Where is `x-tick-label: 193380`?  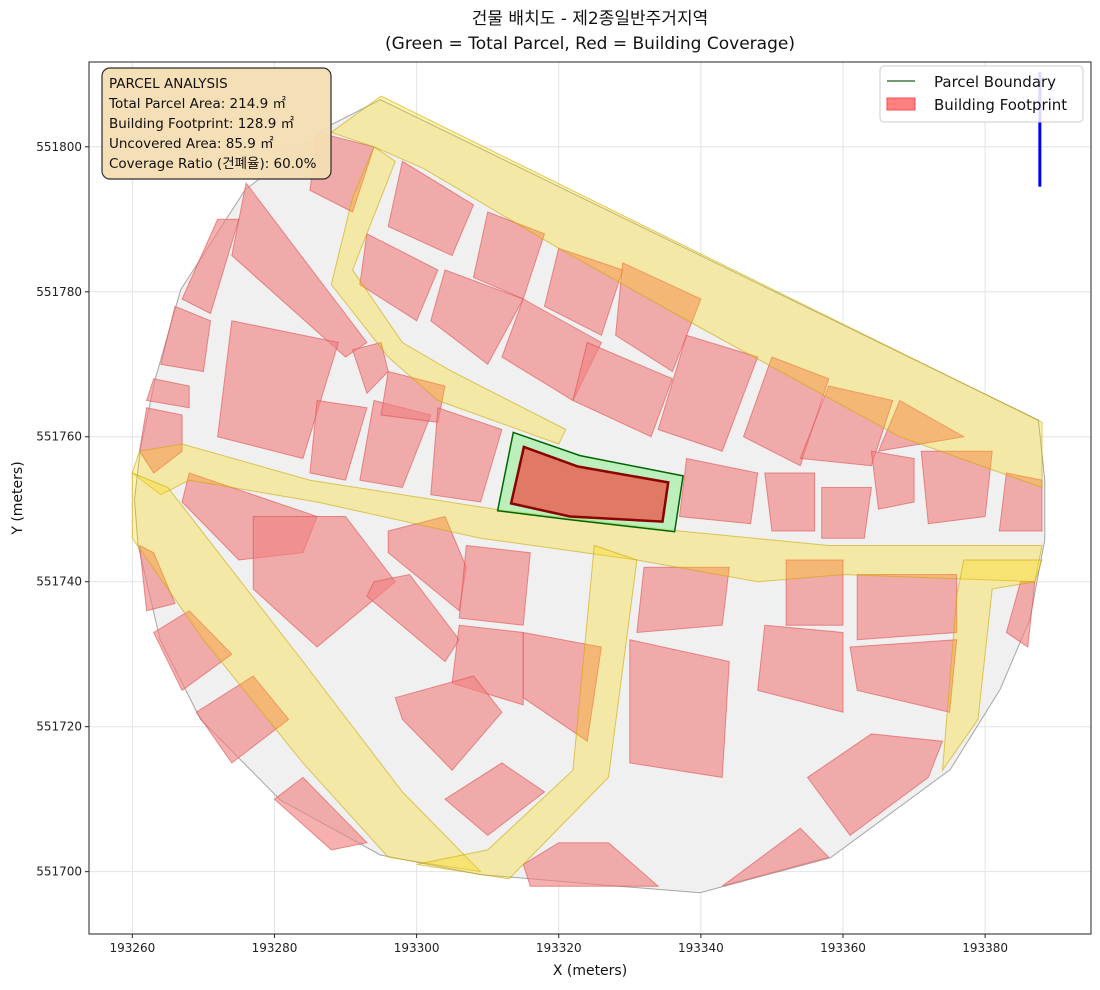
x-tick-label: 193380 is located at coordinates (985, 948).